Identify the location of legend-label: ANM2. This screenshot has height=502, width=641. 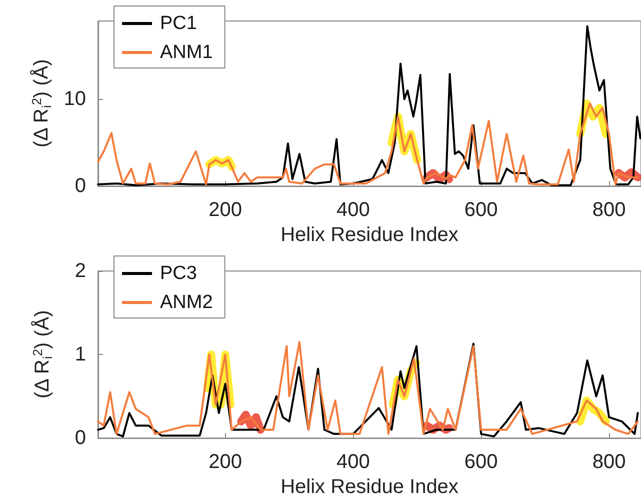
(186, 302).